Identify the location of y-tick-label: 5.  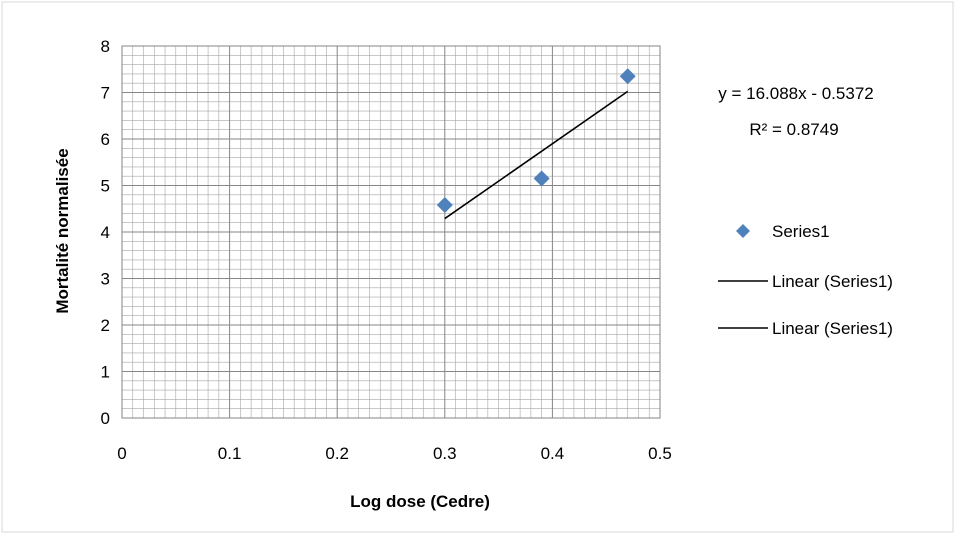
(105, 186).